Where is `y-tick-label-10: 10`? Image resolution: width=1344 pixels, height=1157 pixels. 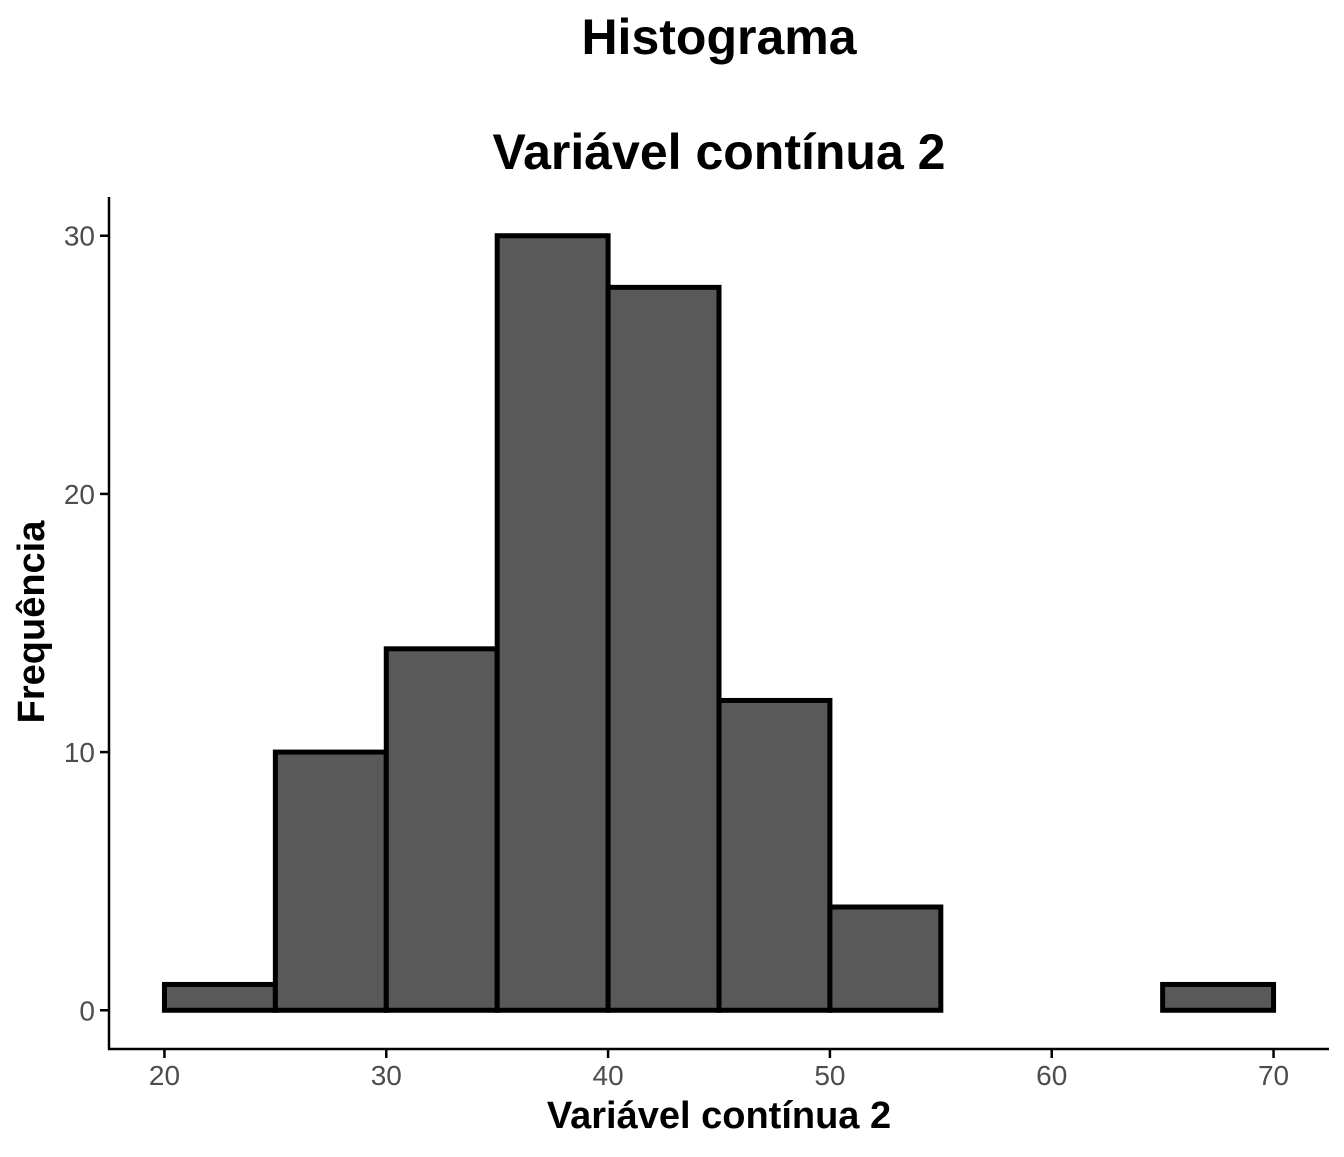
y-tick-label-10: 10 is located at coordinates (79, 752).